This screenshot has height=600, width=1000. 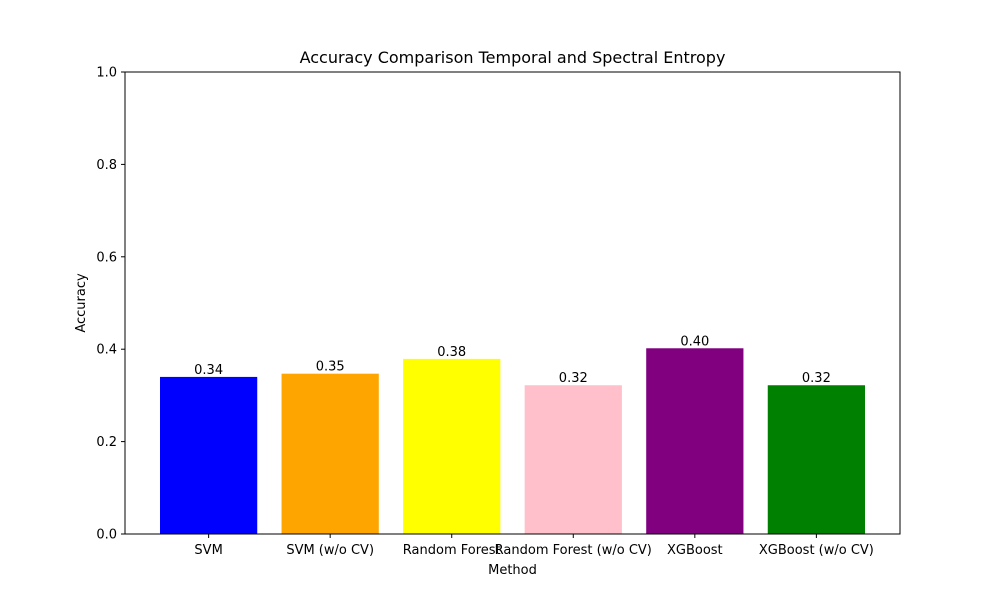 What do you see at coordinates (106, 73) in the screenshot?
I see `y-tick-label: 1.0` at bounding box center [106, 73].